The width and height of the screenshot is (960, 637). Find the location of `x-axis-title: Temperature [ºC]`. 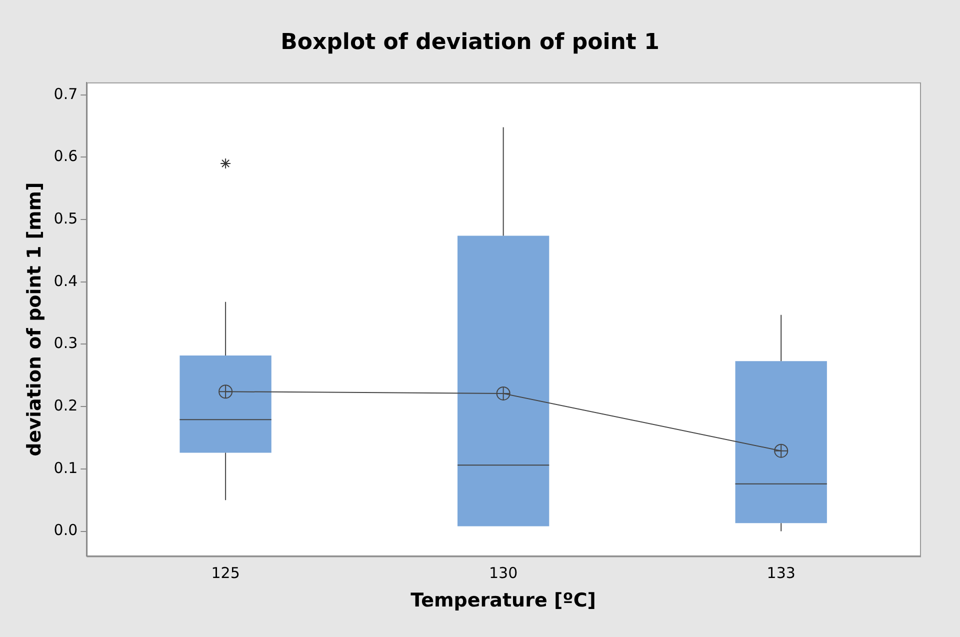

x-axis-title: Temperature [ºC] is located at coordinates (503, 601).